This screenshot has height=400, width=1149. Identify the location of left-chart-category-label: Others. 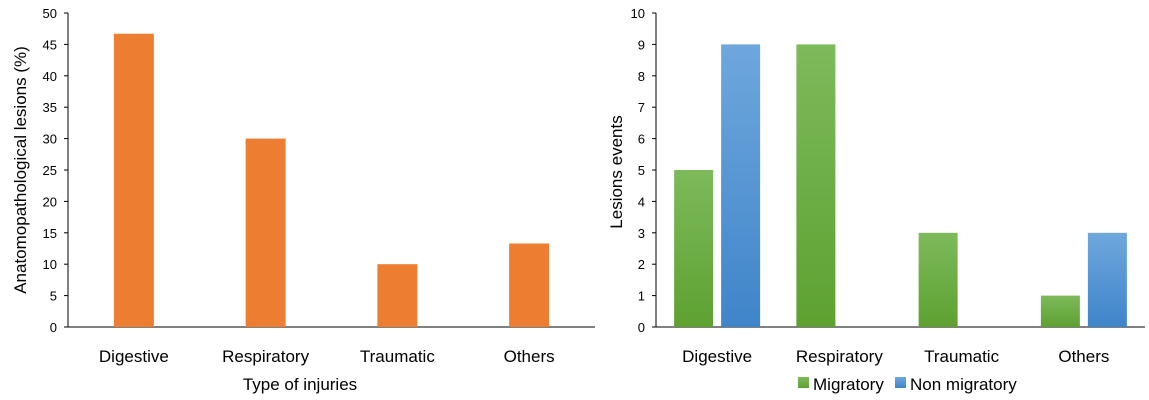
(529, 356).